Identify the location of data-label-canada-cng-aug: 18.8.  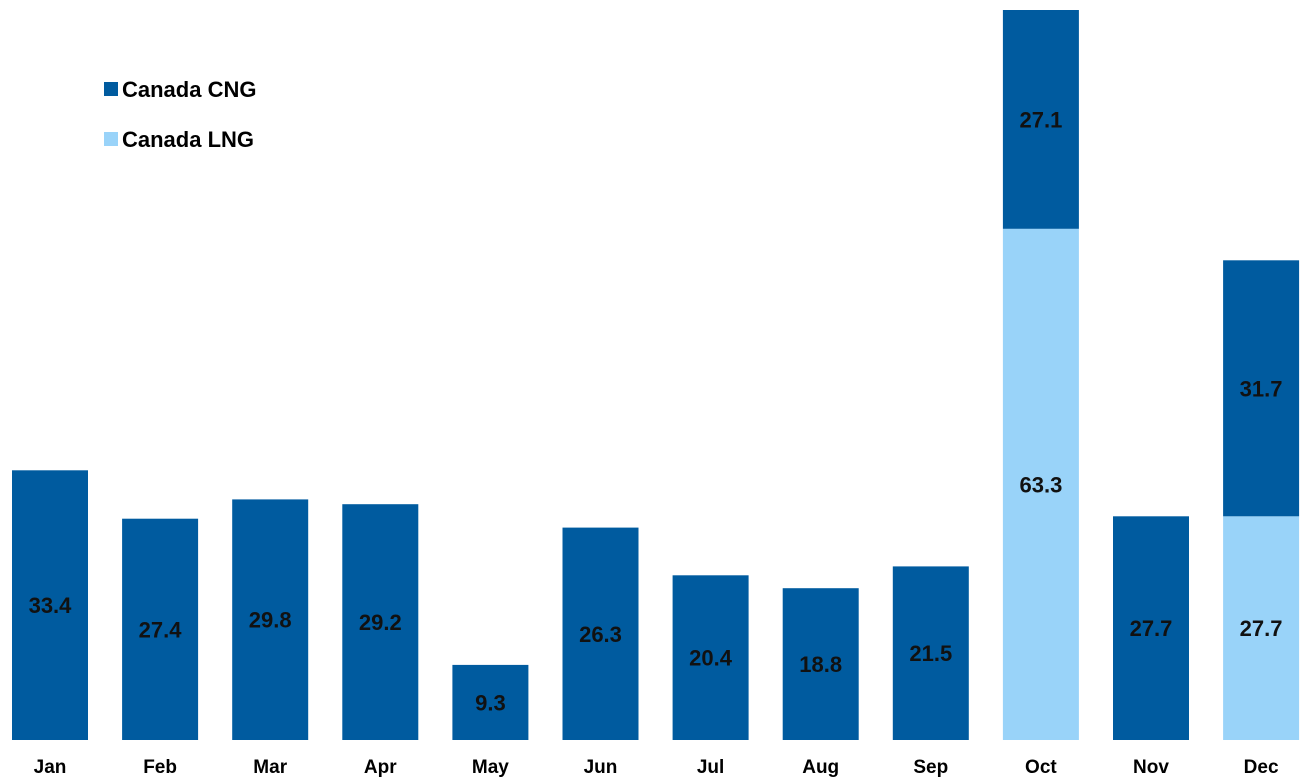
(820, 664).